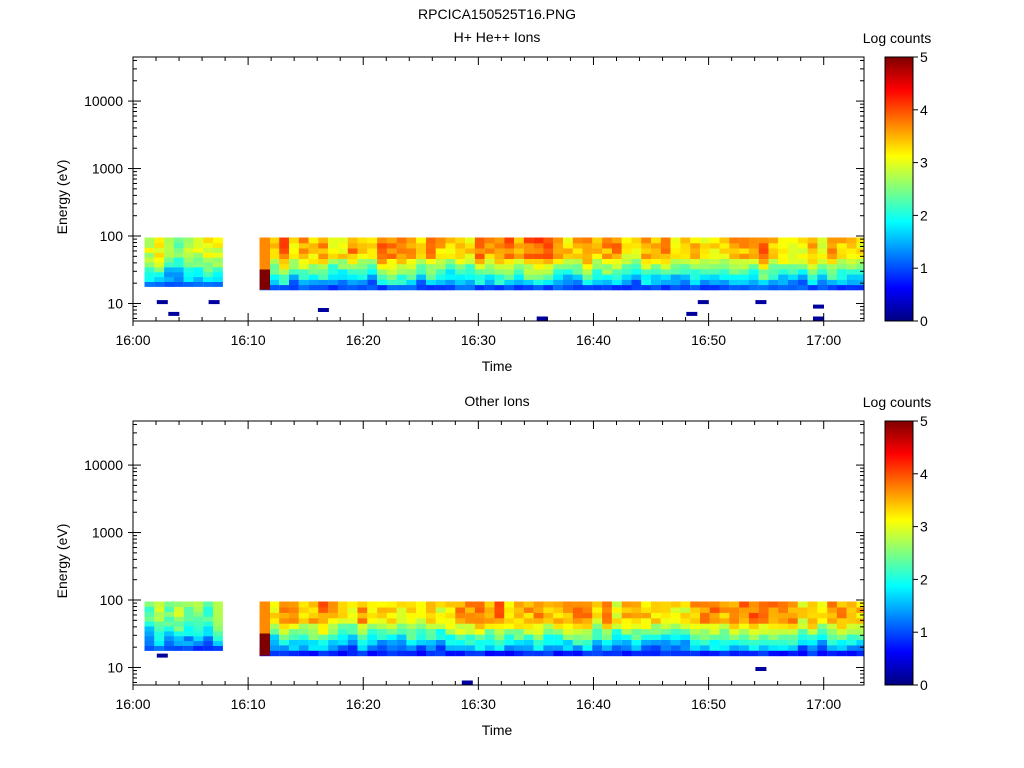 The image size is (1024, 768). What do you see at coordinates (924, 632) in the screenshot?
I see `colorbar-tick-label: 1` at bounding box center [924, 632].